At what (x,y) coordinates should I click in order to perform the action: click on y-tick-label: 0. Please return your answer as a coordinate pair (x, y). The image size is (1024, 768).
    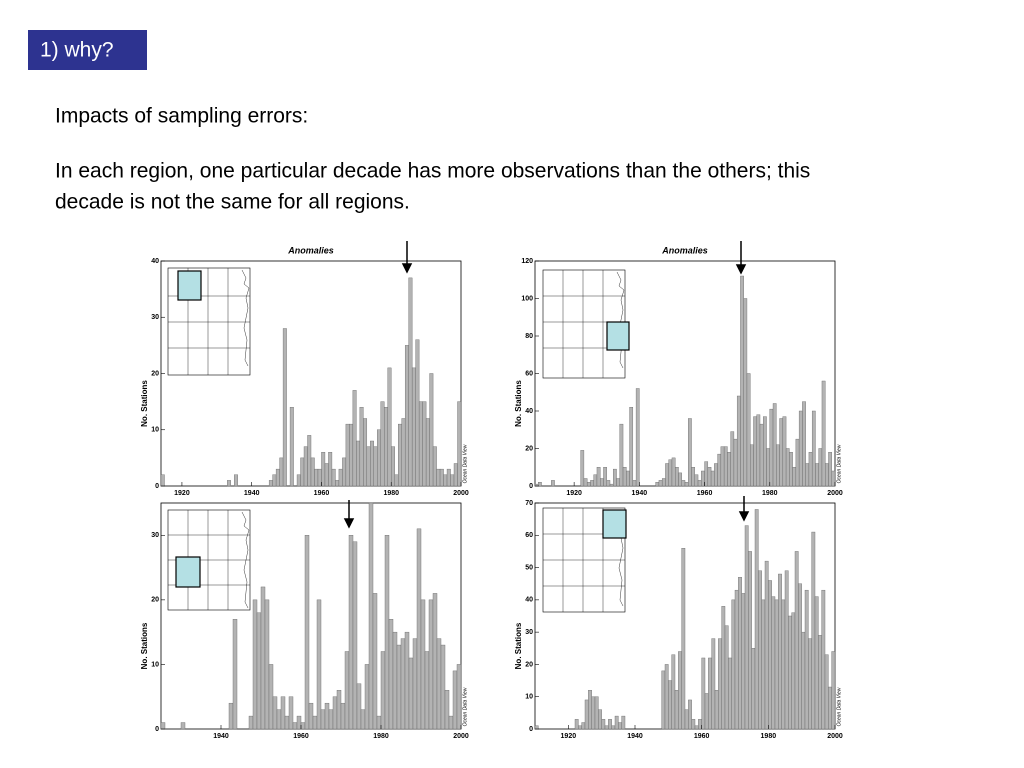
    Looking at the image, I should click on (157, 729).